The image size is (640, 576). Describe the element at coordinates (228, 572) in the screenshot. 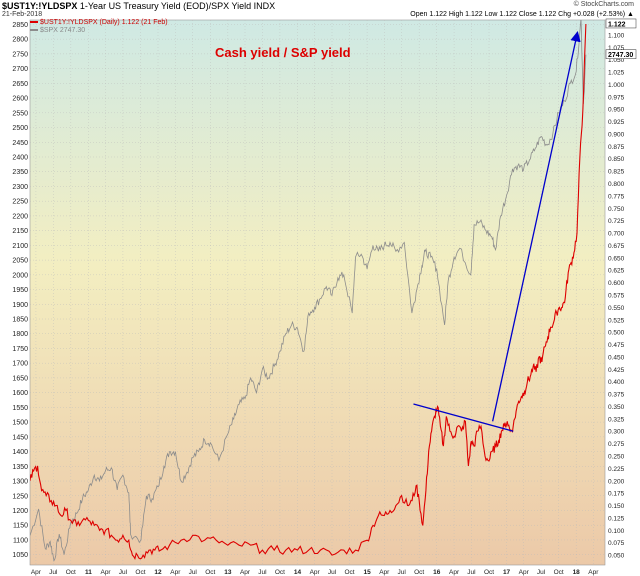

I see `x-tick-label: 13` at that location.